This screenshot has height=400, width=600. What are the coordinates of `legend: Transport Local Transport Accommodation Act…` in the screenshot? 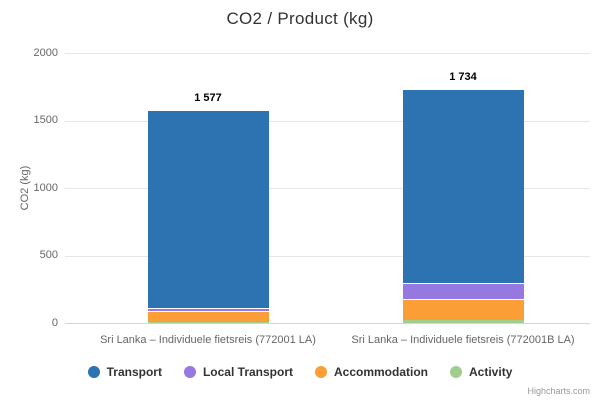 It's located at (300, 372).